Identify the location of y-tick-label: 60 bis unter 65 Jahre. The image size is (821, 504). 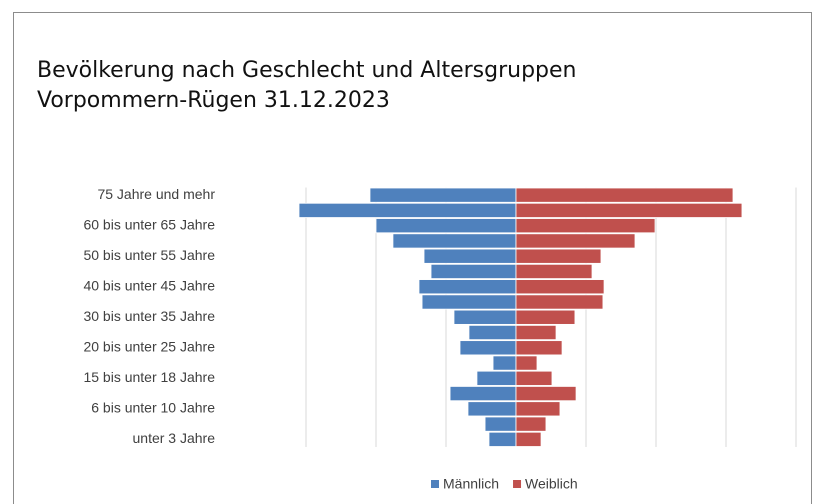
(149, 224).